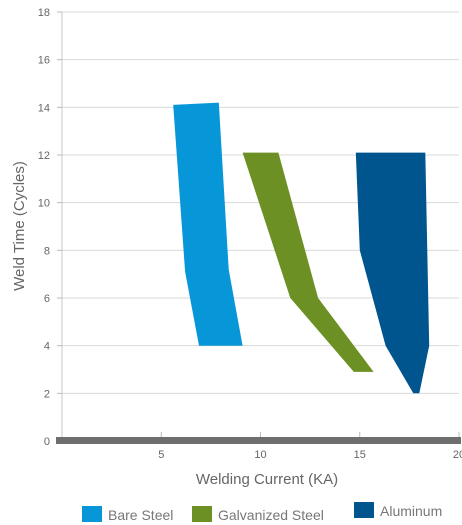 The height and width of the screenshot is (525, 462). What do you see at coordinates (457, 455) in the screenshot?
I see `x-tick-label: 20` at bounding box center [457, 455].